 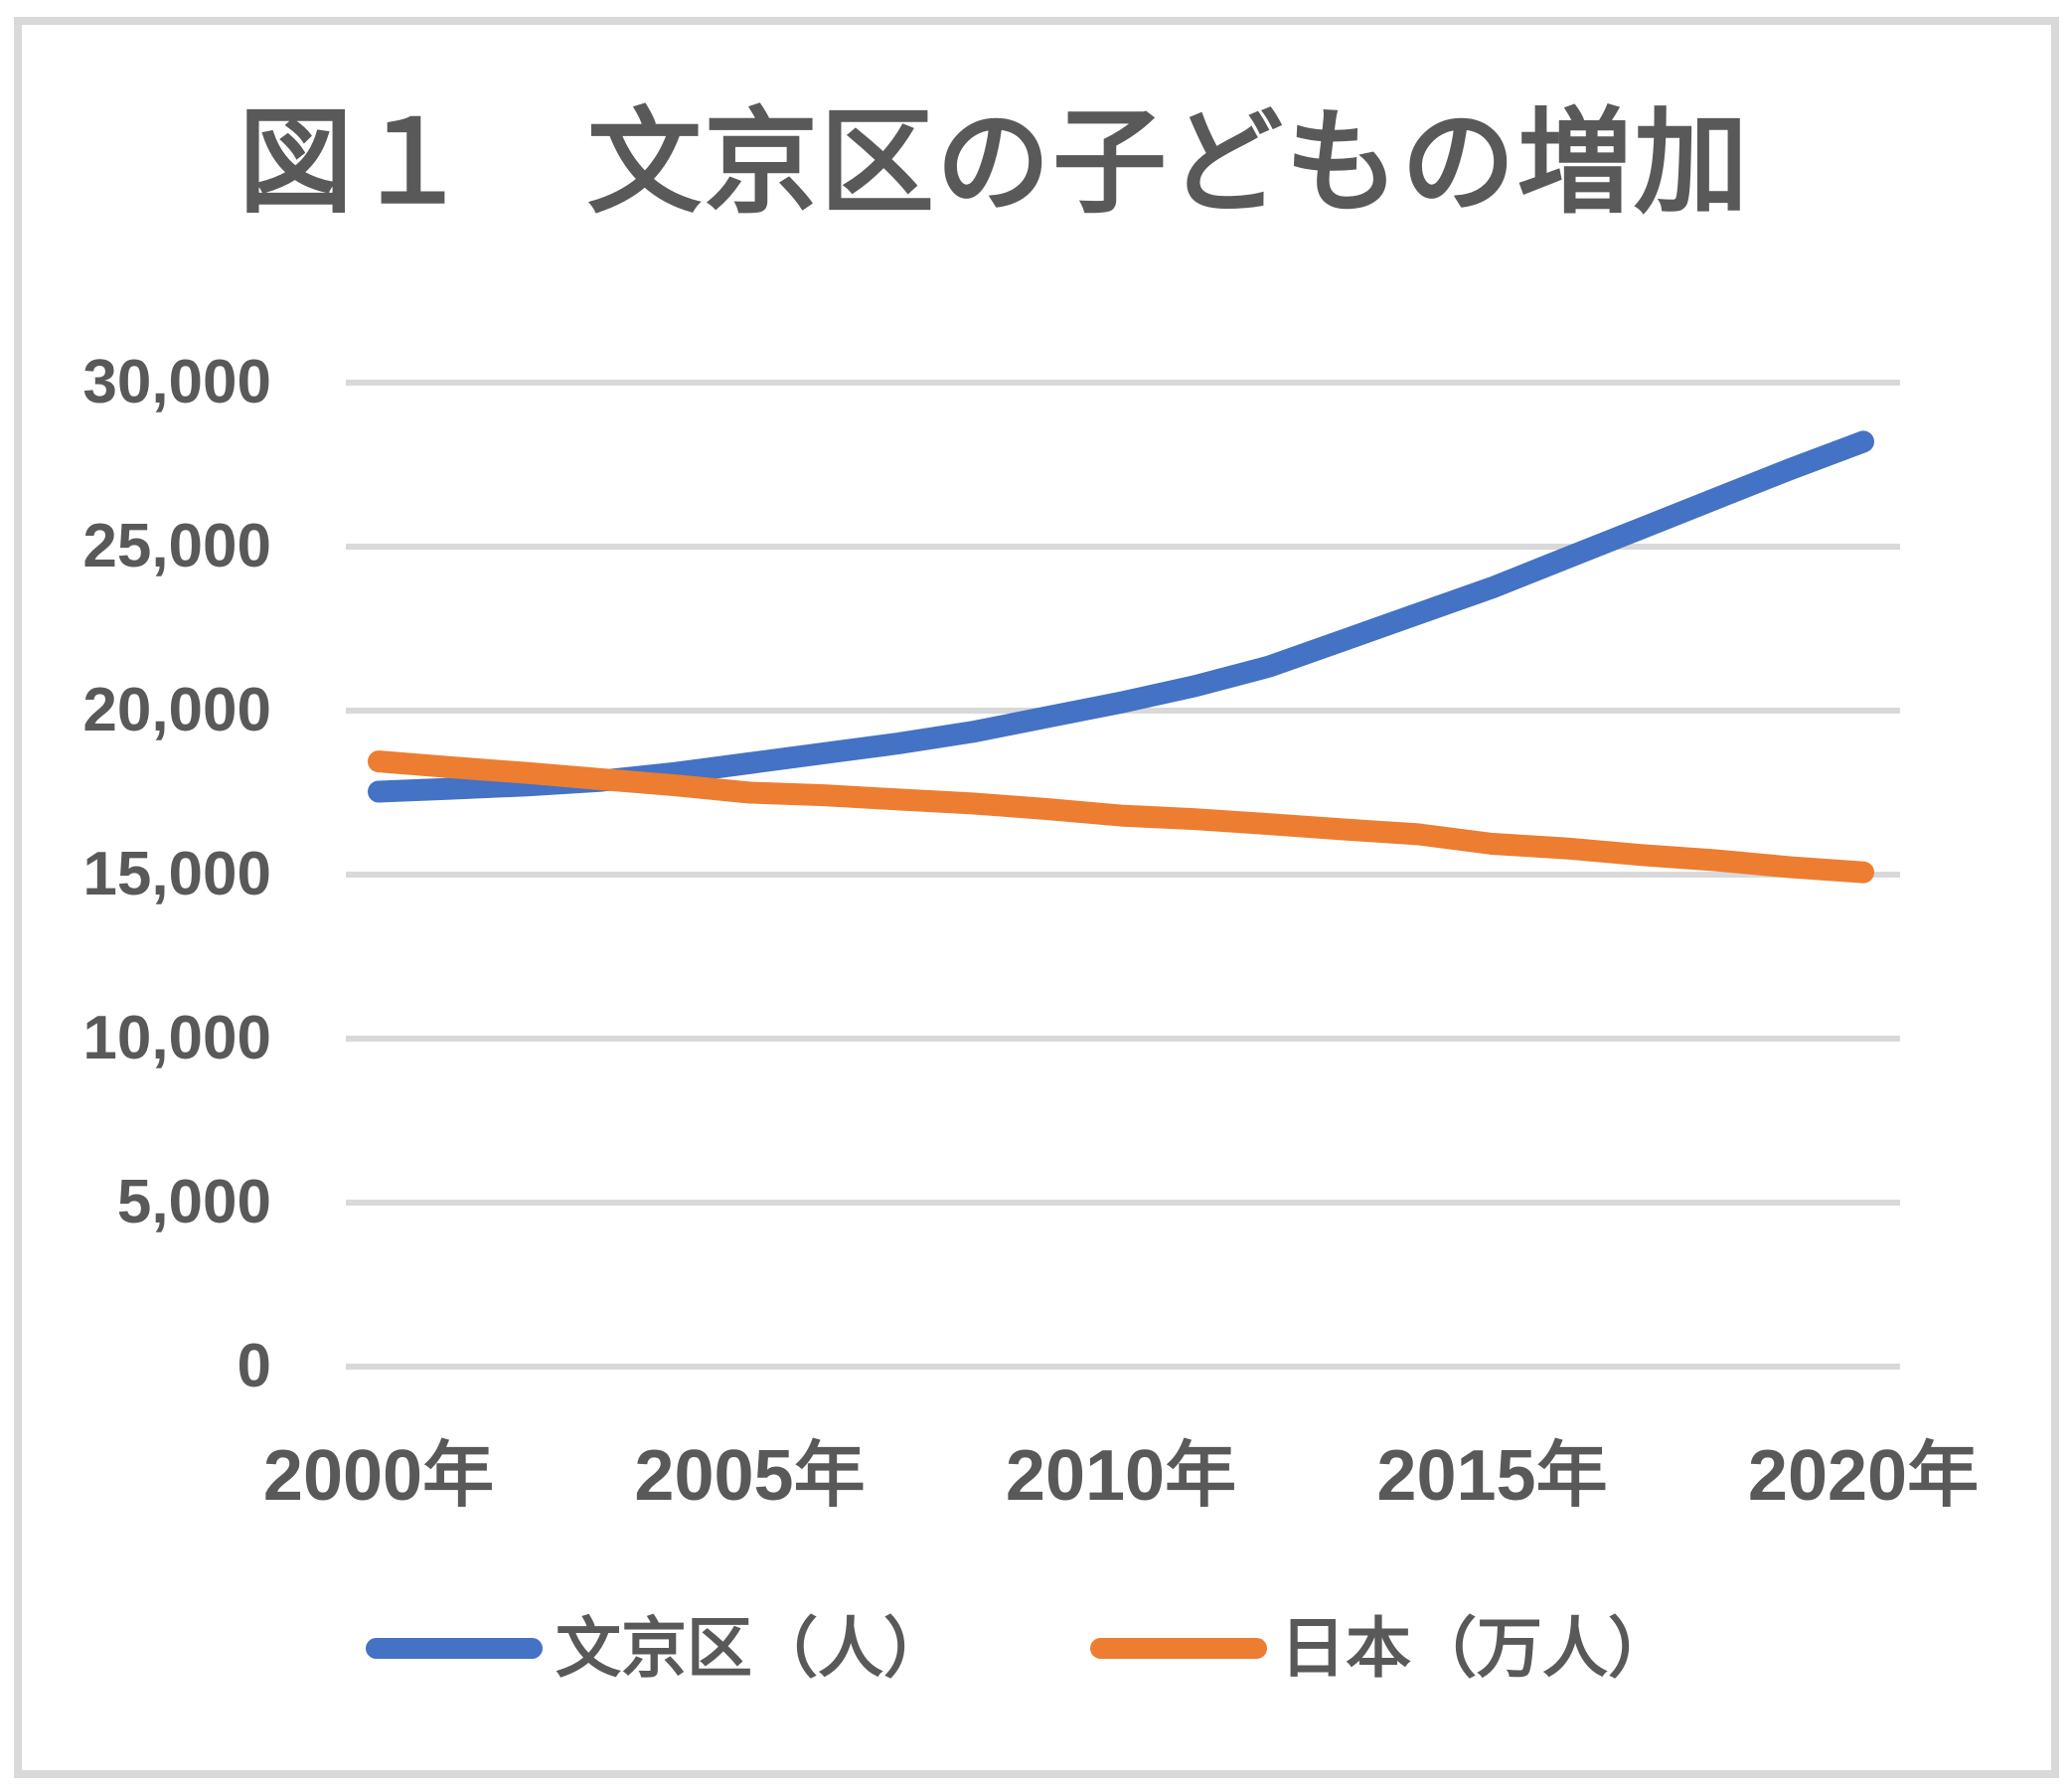 I want to click on legend-item-japan: 日本（万人）, so click(x=1382, y=1648).